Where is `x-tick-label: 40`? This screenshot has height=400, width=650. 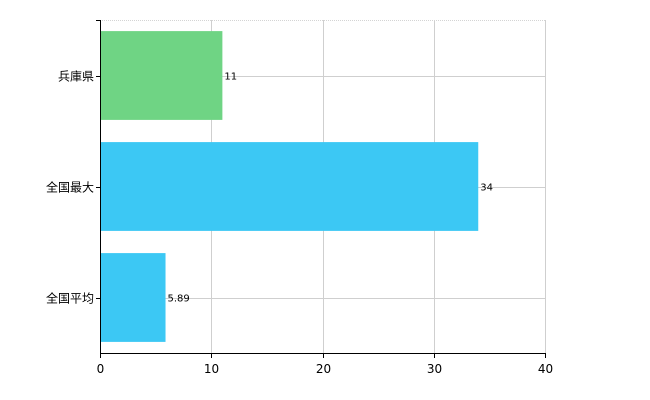 x-tick-label: 40 is located at coordinates (545, 369).